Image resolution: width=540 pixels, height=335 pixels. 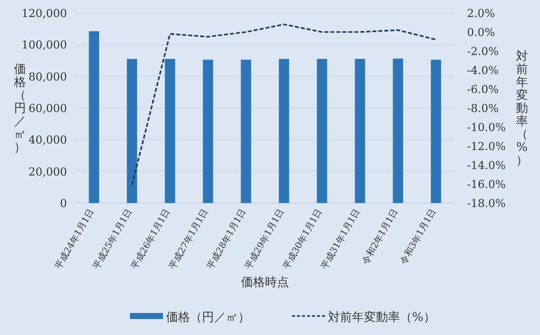 I want to click on y2-tick-label: -6.0%, so click(x=483, y=89).